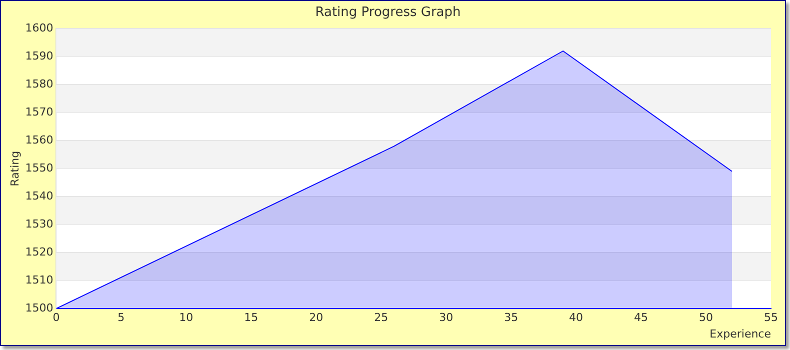 This screenshot has width=790, height=350. What do you see at coordinates (39, 195) in the screenshot?
I see `y-tick-label: 1540` at bounding box center [39, 195].